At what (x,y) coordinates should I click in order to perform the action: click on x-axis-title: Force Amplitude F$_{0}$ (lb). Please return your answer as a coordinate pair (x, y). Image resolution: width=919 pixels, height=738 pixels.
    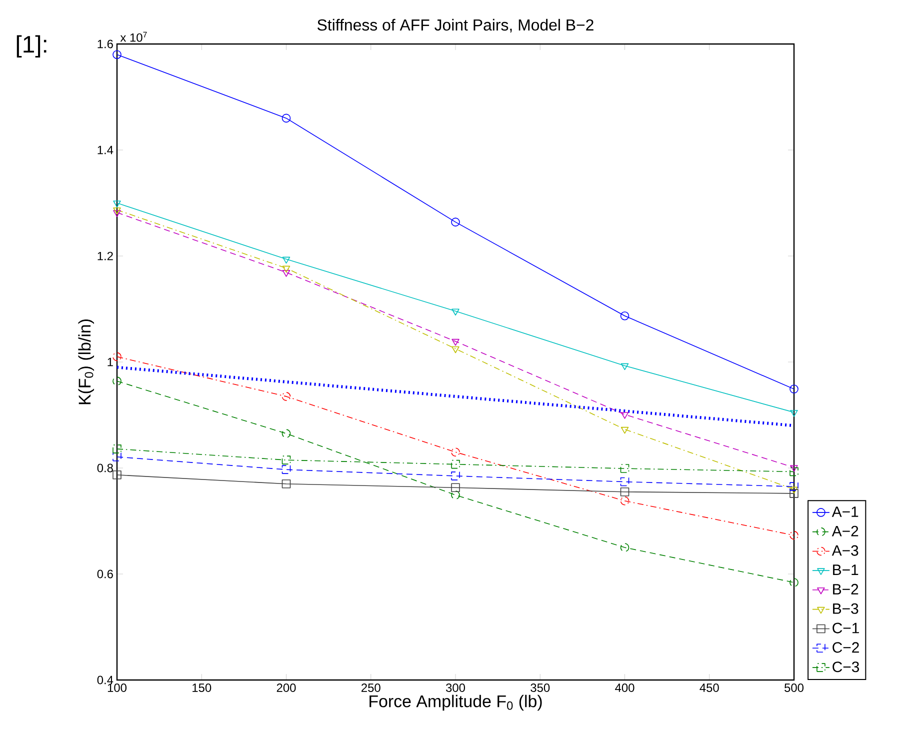
    Looking at the image, I should click on (456, 702).